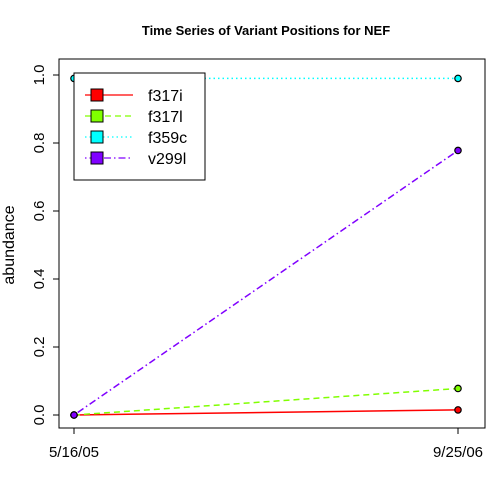 This screenshot has width=504, height=504. Describe the element at coordinates (458, 388) in the screenshot. I see `data-point-f317l` at that location.